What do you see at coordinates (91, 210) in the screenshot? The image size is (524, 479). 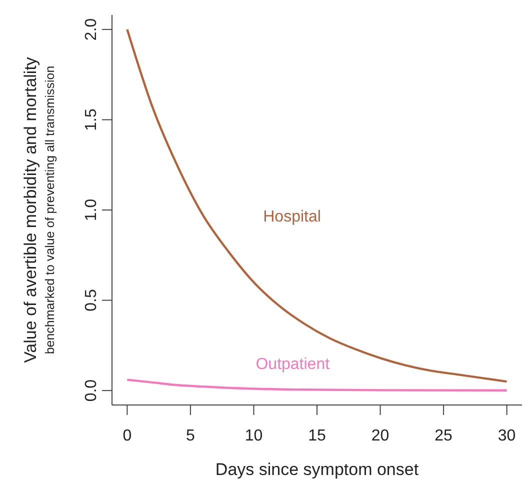 I see `y-tick-label: 1.0` at bounding box center [91, 210].